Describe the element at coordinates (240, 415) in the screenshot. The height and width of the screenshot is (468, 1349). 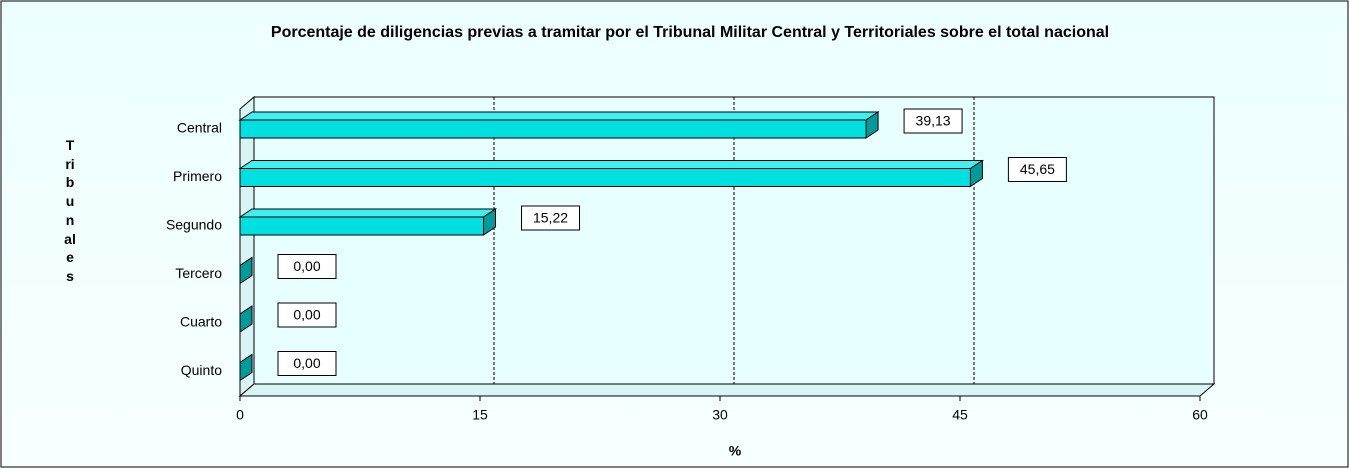
I see `x-tick-label: 0` at that location.